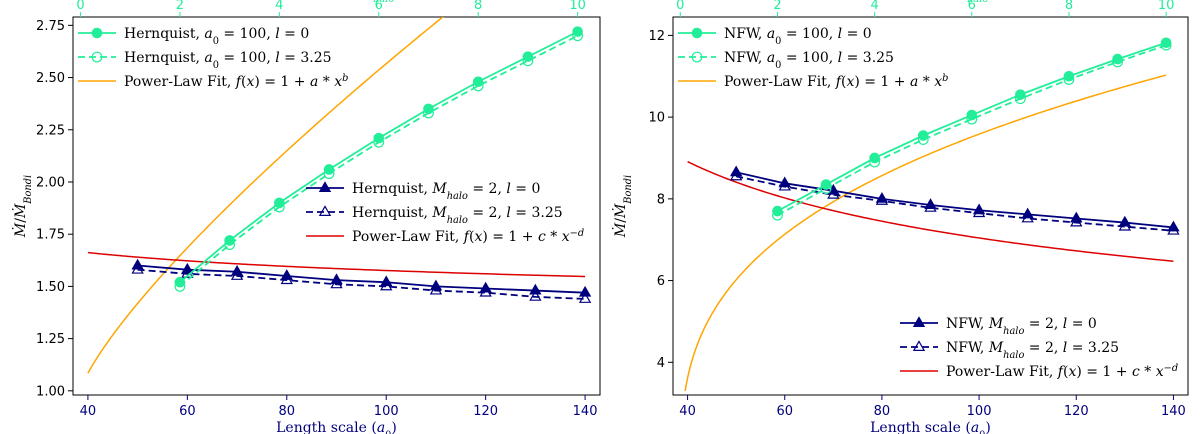 This screenshot has height=434, width=1200. What do you see at coordinates (326, 82) in the screenshot?
I see `math-part: *` at bounding box center [326, 82].